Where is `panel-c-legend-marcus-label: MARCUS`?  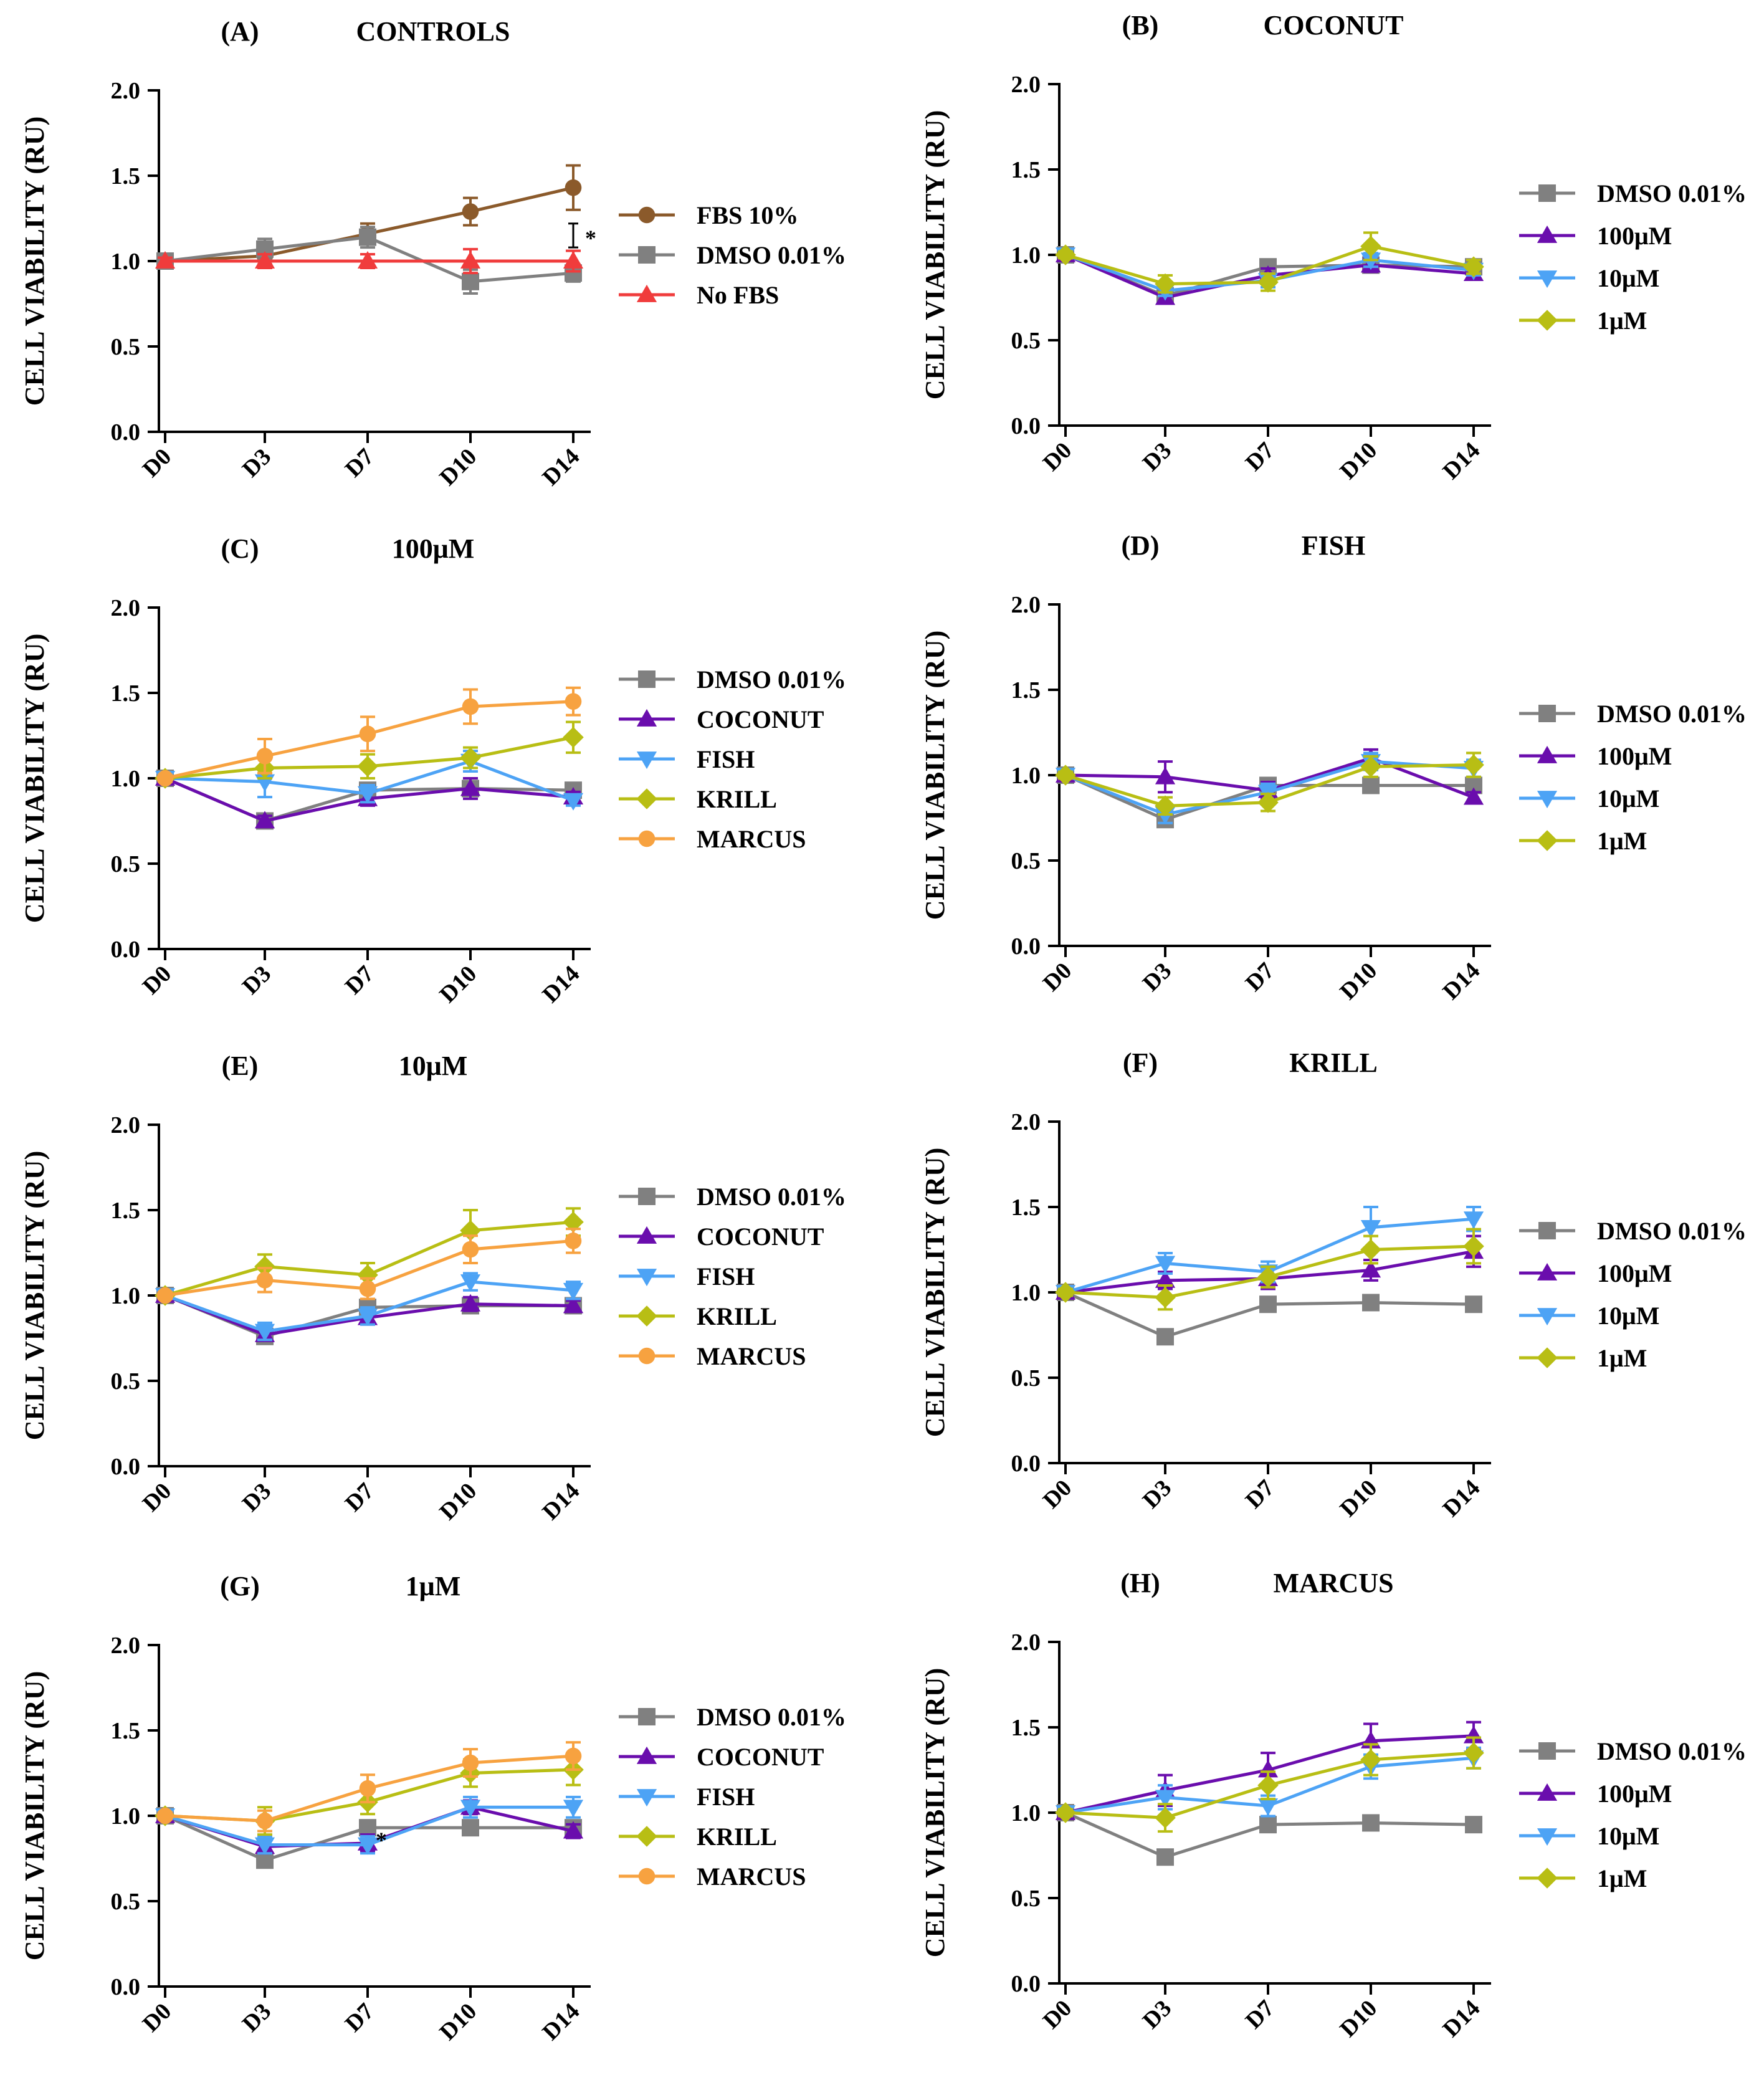 panel-c-legend-marcus-label: MARCUS is located at coordinates (751, 839).